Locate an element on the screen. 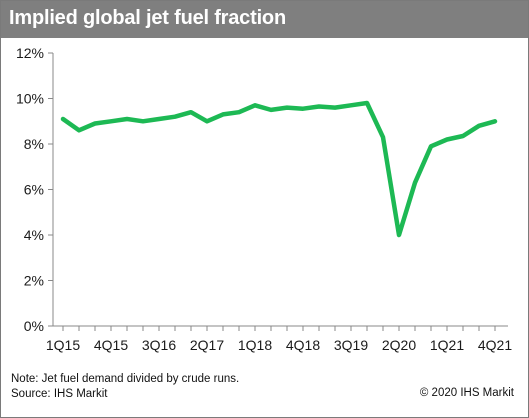 This screenshot has width=529, height=418. x-tick-label: 2Q20 is located at coordinates (399, 345).